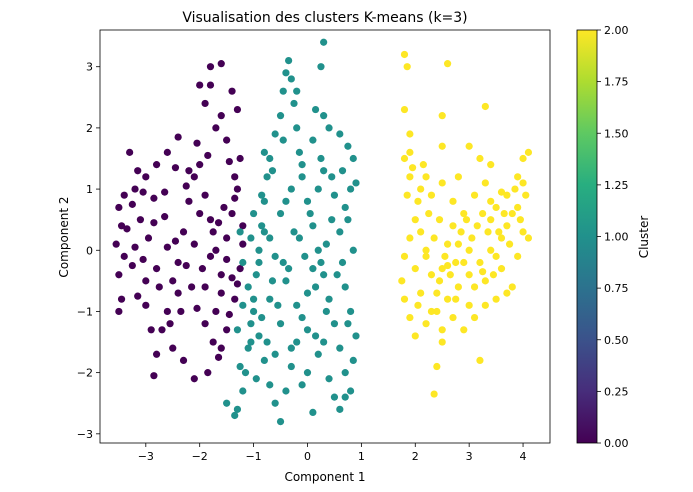 Image resolution: width=693 pixels, height=492 pixels. What do you see at coordinates (523, 456) in the screenshot?
I see `x-tick-label: 4` at bounding box center [523, 456].